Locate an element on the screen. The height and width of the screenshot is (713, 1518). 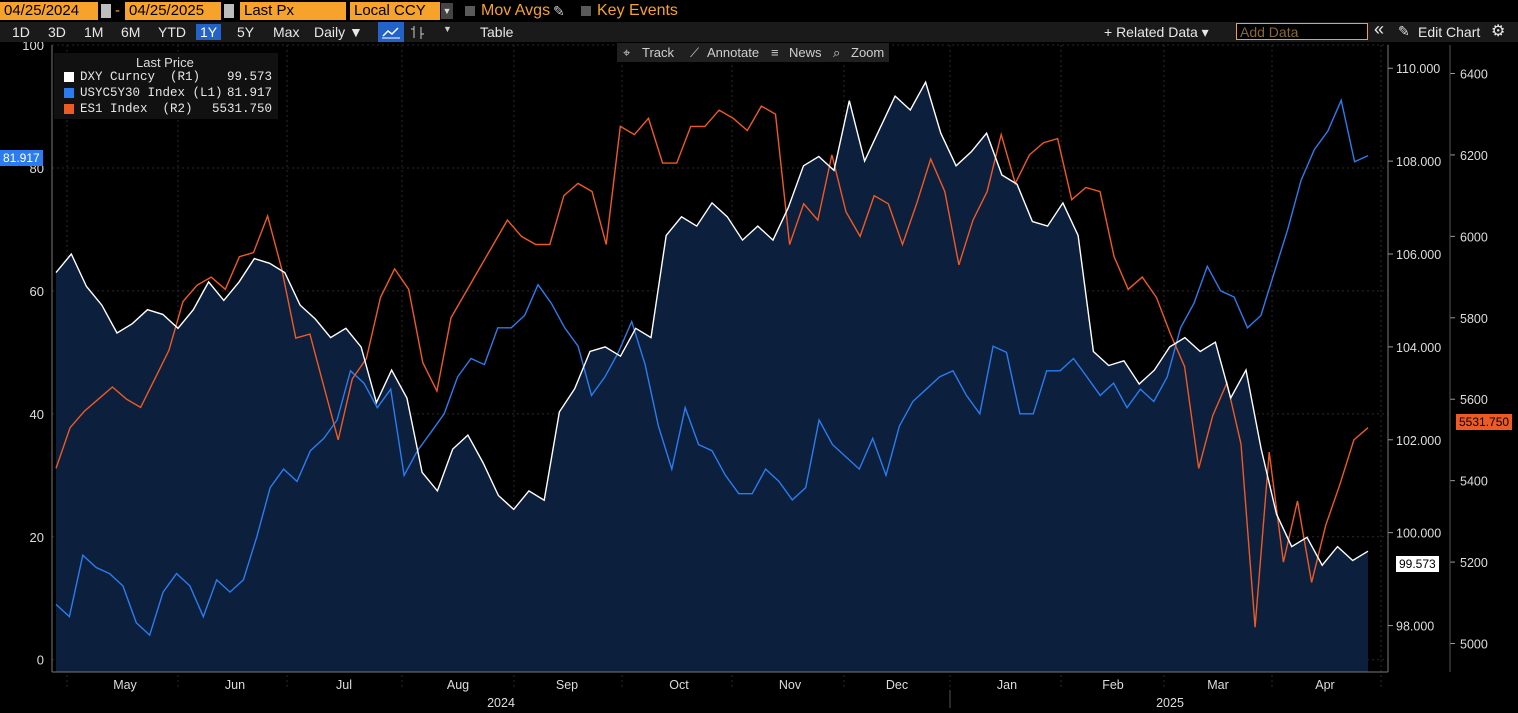
gear-icon: ⚙ is located at coordinates (1498, 31).